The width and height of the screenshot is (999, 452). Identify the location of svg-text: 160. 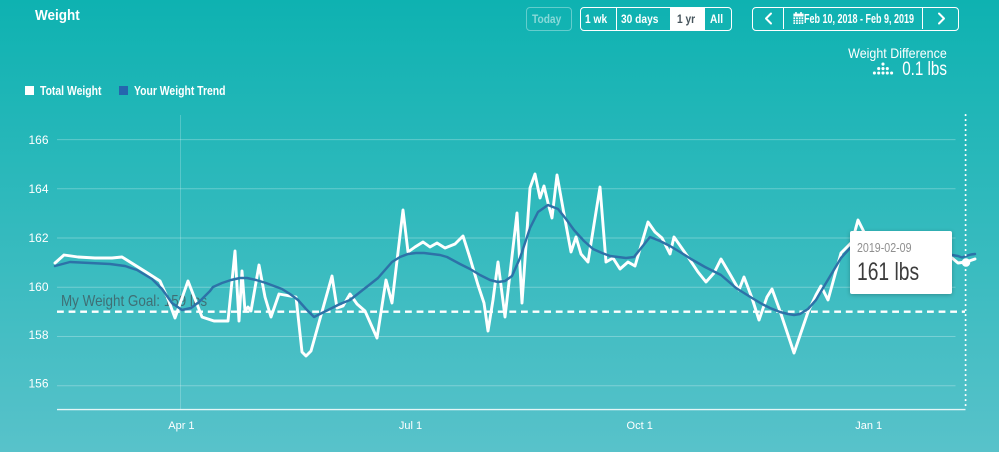
(38, 287).